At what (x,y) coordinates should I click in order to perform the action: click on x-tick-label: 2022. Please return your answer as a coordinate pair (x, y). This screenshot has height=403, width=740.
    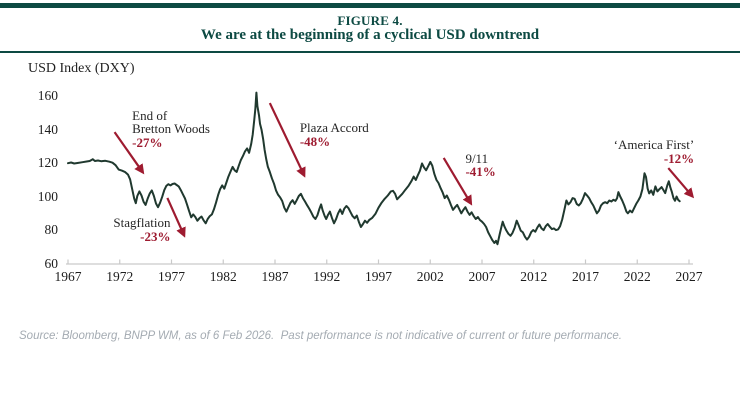
    Looking at the image, I should click on (637, 276).